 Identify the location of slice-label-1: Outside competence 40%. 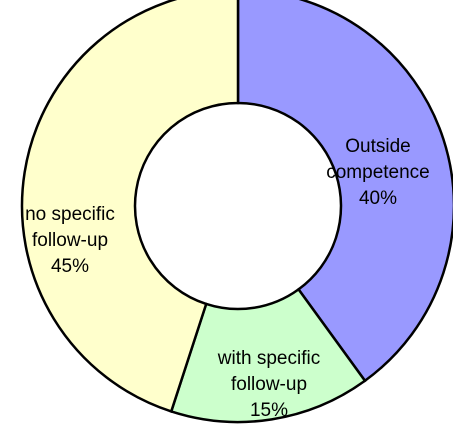
(378, 172).